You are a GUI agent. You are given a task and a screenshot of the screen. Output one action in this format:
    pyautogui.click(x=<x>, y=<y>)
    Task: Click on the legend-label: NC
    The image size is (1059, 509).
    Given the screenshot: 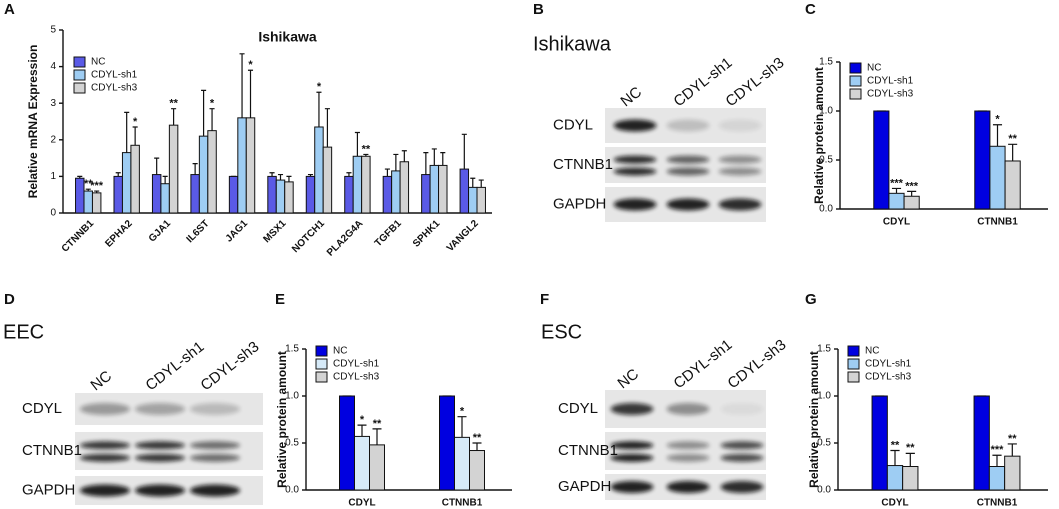 What is the action you would take?
    pyautogui.click(x=872, y=351)
    